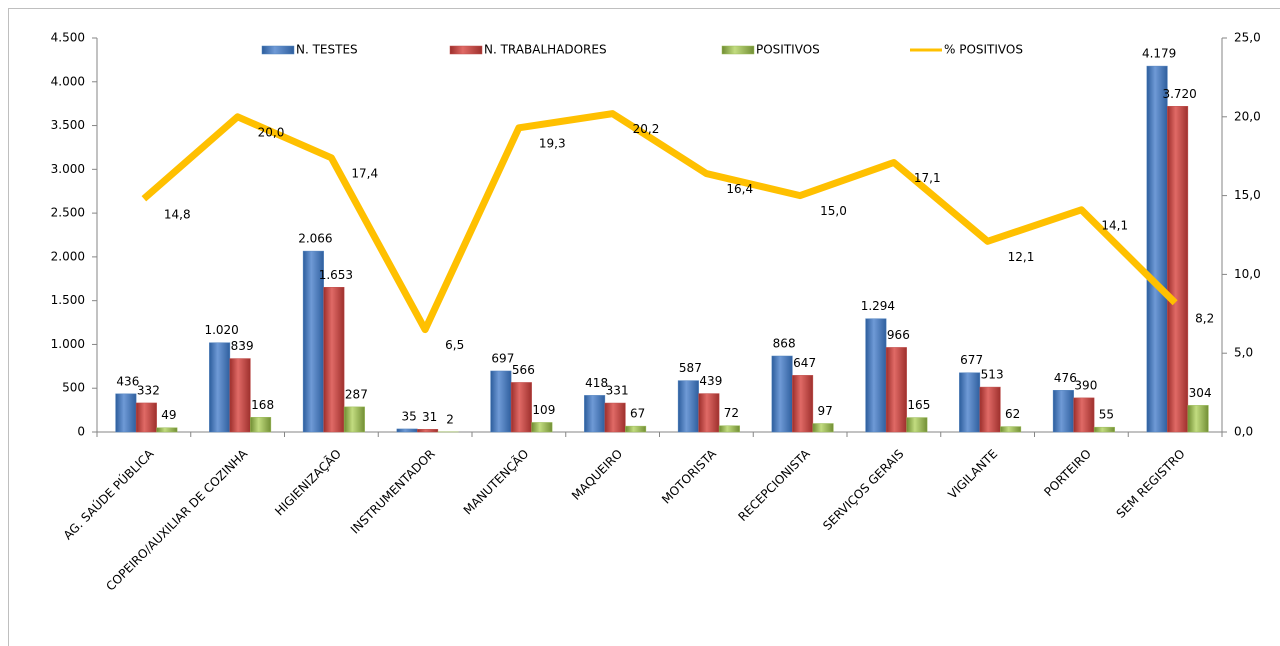 The width and height of the screenshot is (1280, 646). Describe the element at coordinates (971, 360) in the screenshot. I see `bar-value-label: 677` at that location.